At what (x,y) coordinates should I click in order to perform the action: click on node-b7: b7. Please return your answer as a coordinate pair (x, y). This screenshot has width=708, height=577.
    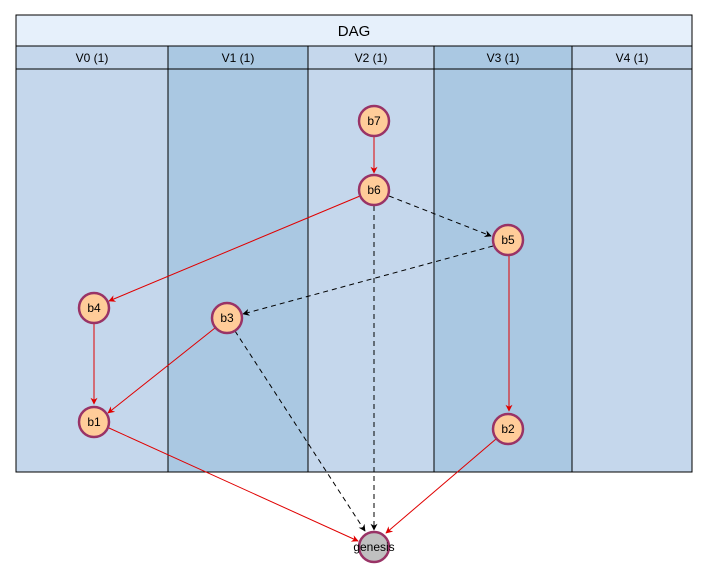
    Looking at the image, I should click on (374, 121).